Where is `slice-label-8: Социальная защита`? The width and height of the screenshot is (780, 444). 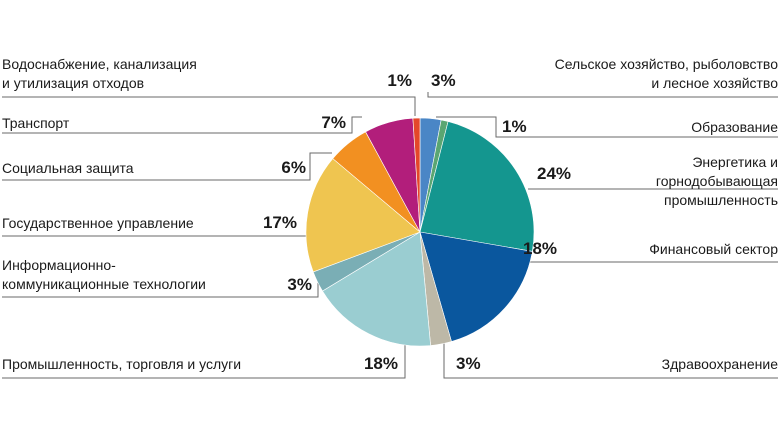
slice-label-8: Социальная защита is located at coordinates (68, 168).